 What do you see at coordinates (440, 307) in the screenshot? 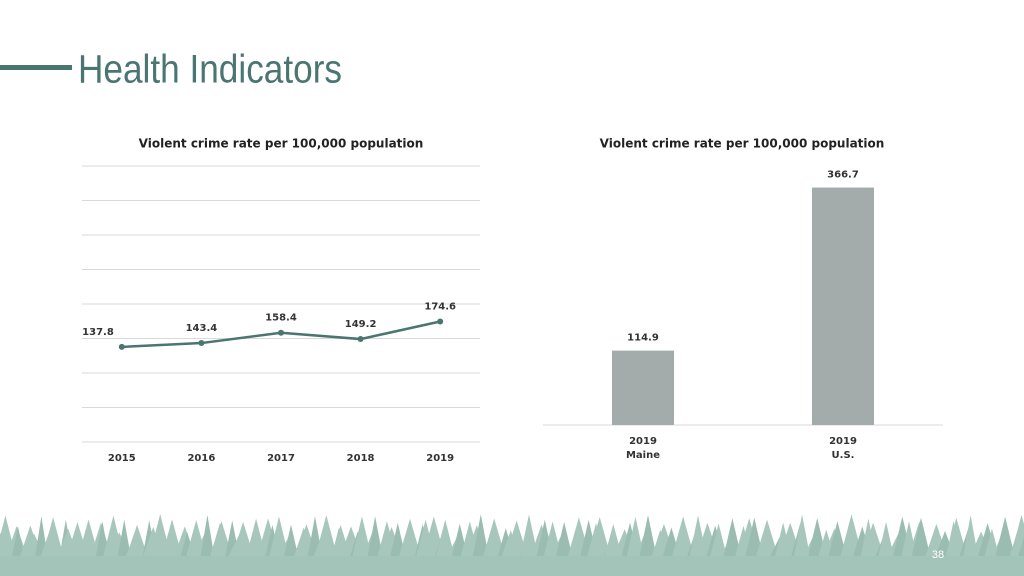
I see `data-label: 174.6` at bounding box center [440, 307].